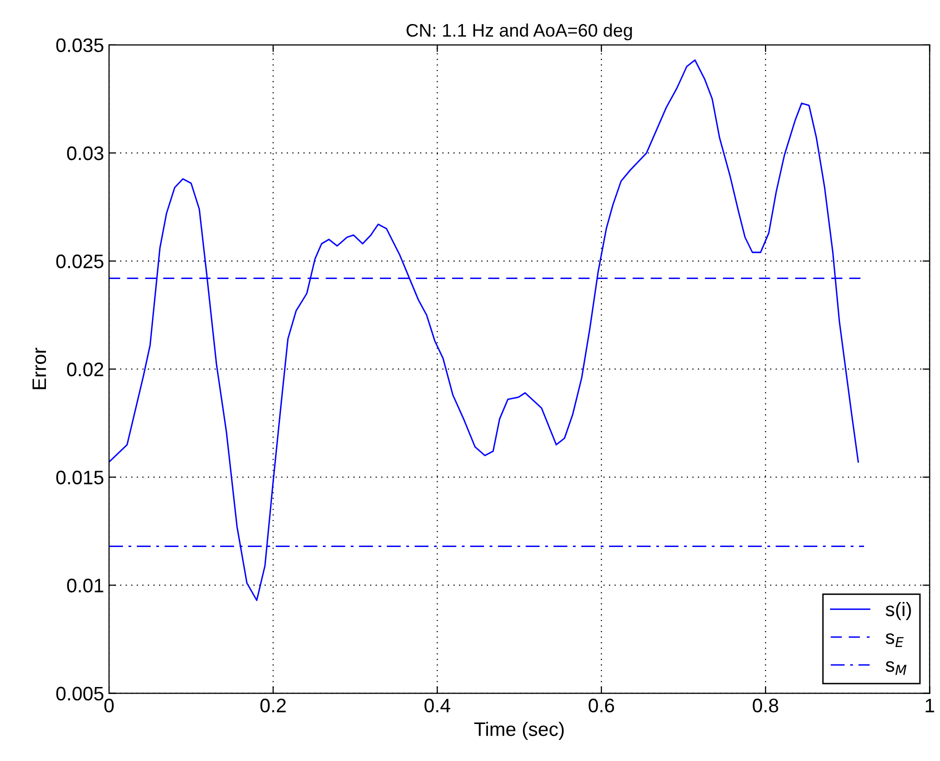  Describe the element at coordinates (85, 153) in the screenshot. I see `y-tick-label: 0.03` at that location.